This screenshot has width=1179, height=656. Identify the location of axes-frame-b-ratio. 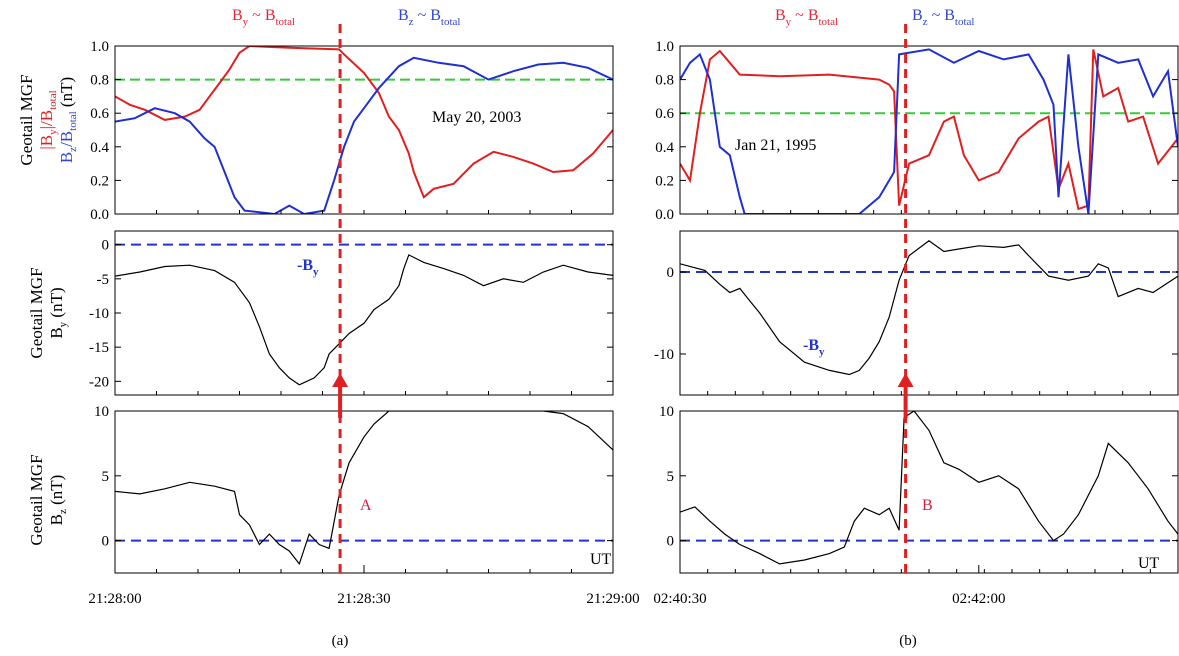
(929, 130).